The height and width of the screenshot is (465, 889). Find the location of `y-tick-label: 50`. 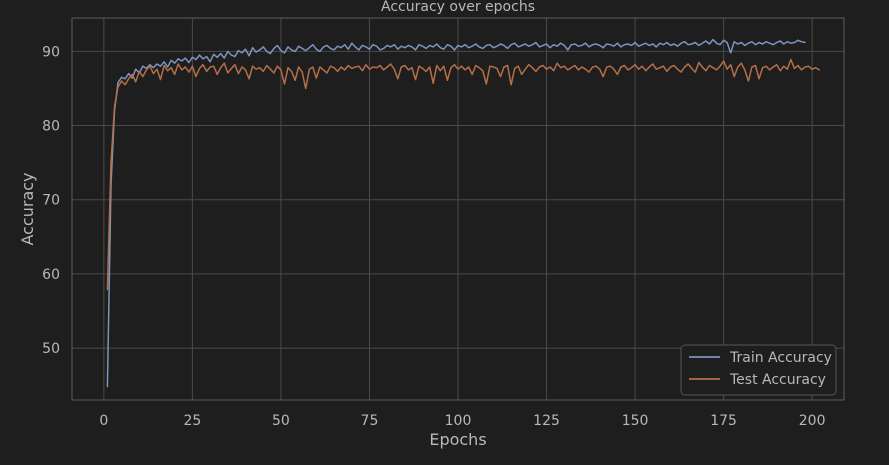

y-tick-label: 50 is located at coordinates (51, 349).